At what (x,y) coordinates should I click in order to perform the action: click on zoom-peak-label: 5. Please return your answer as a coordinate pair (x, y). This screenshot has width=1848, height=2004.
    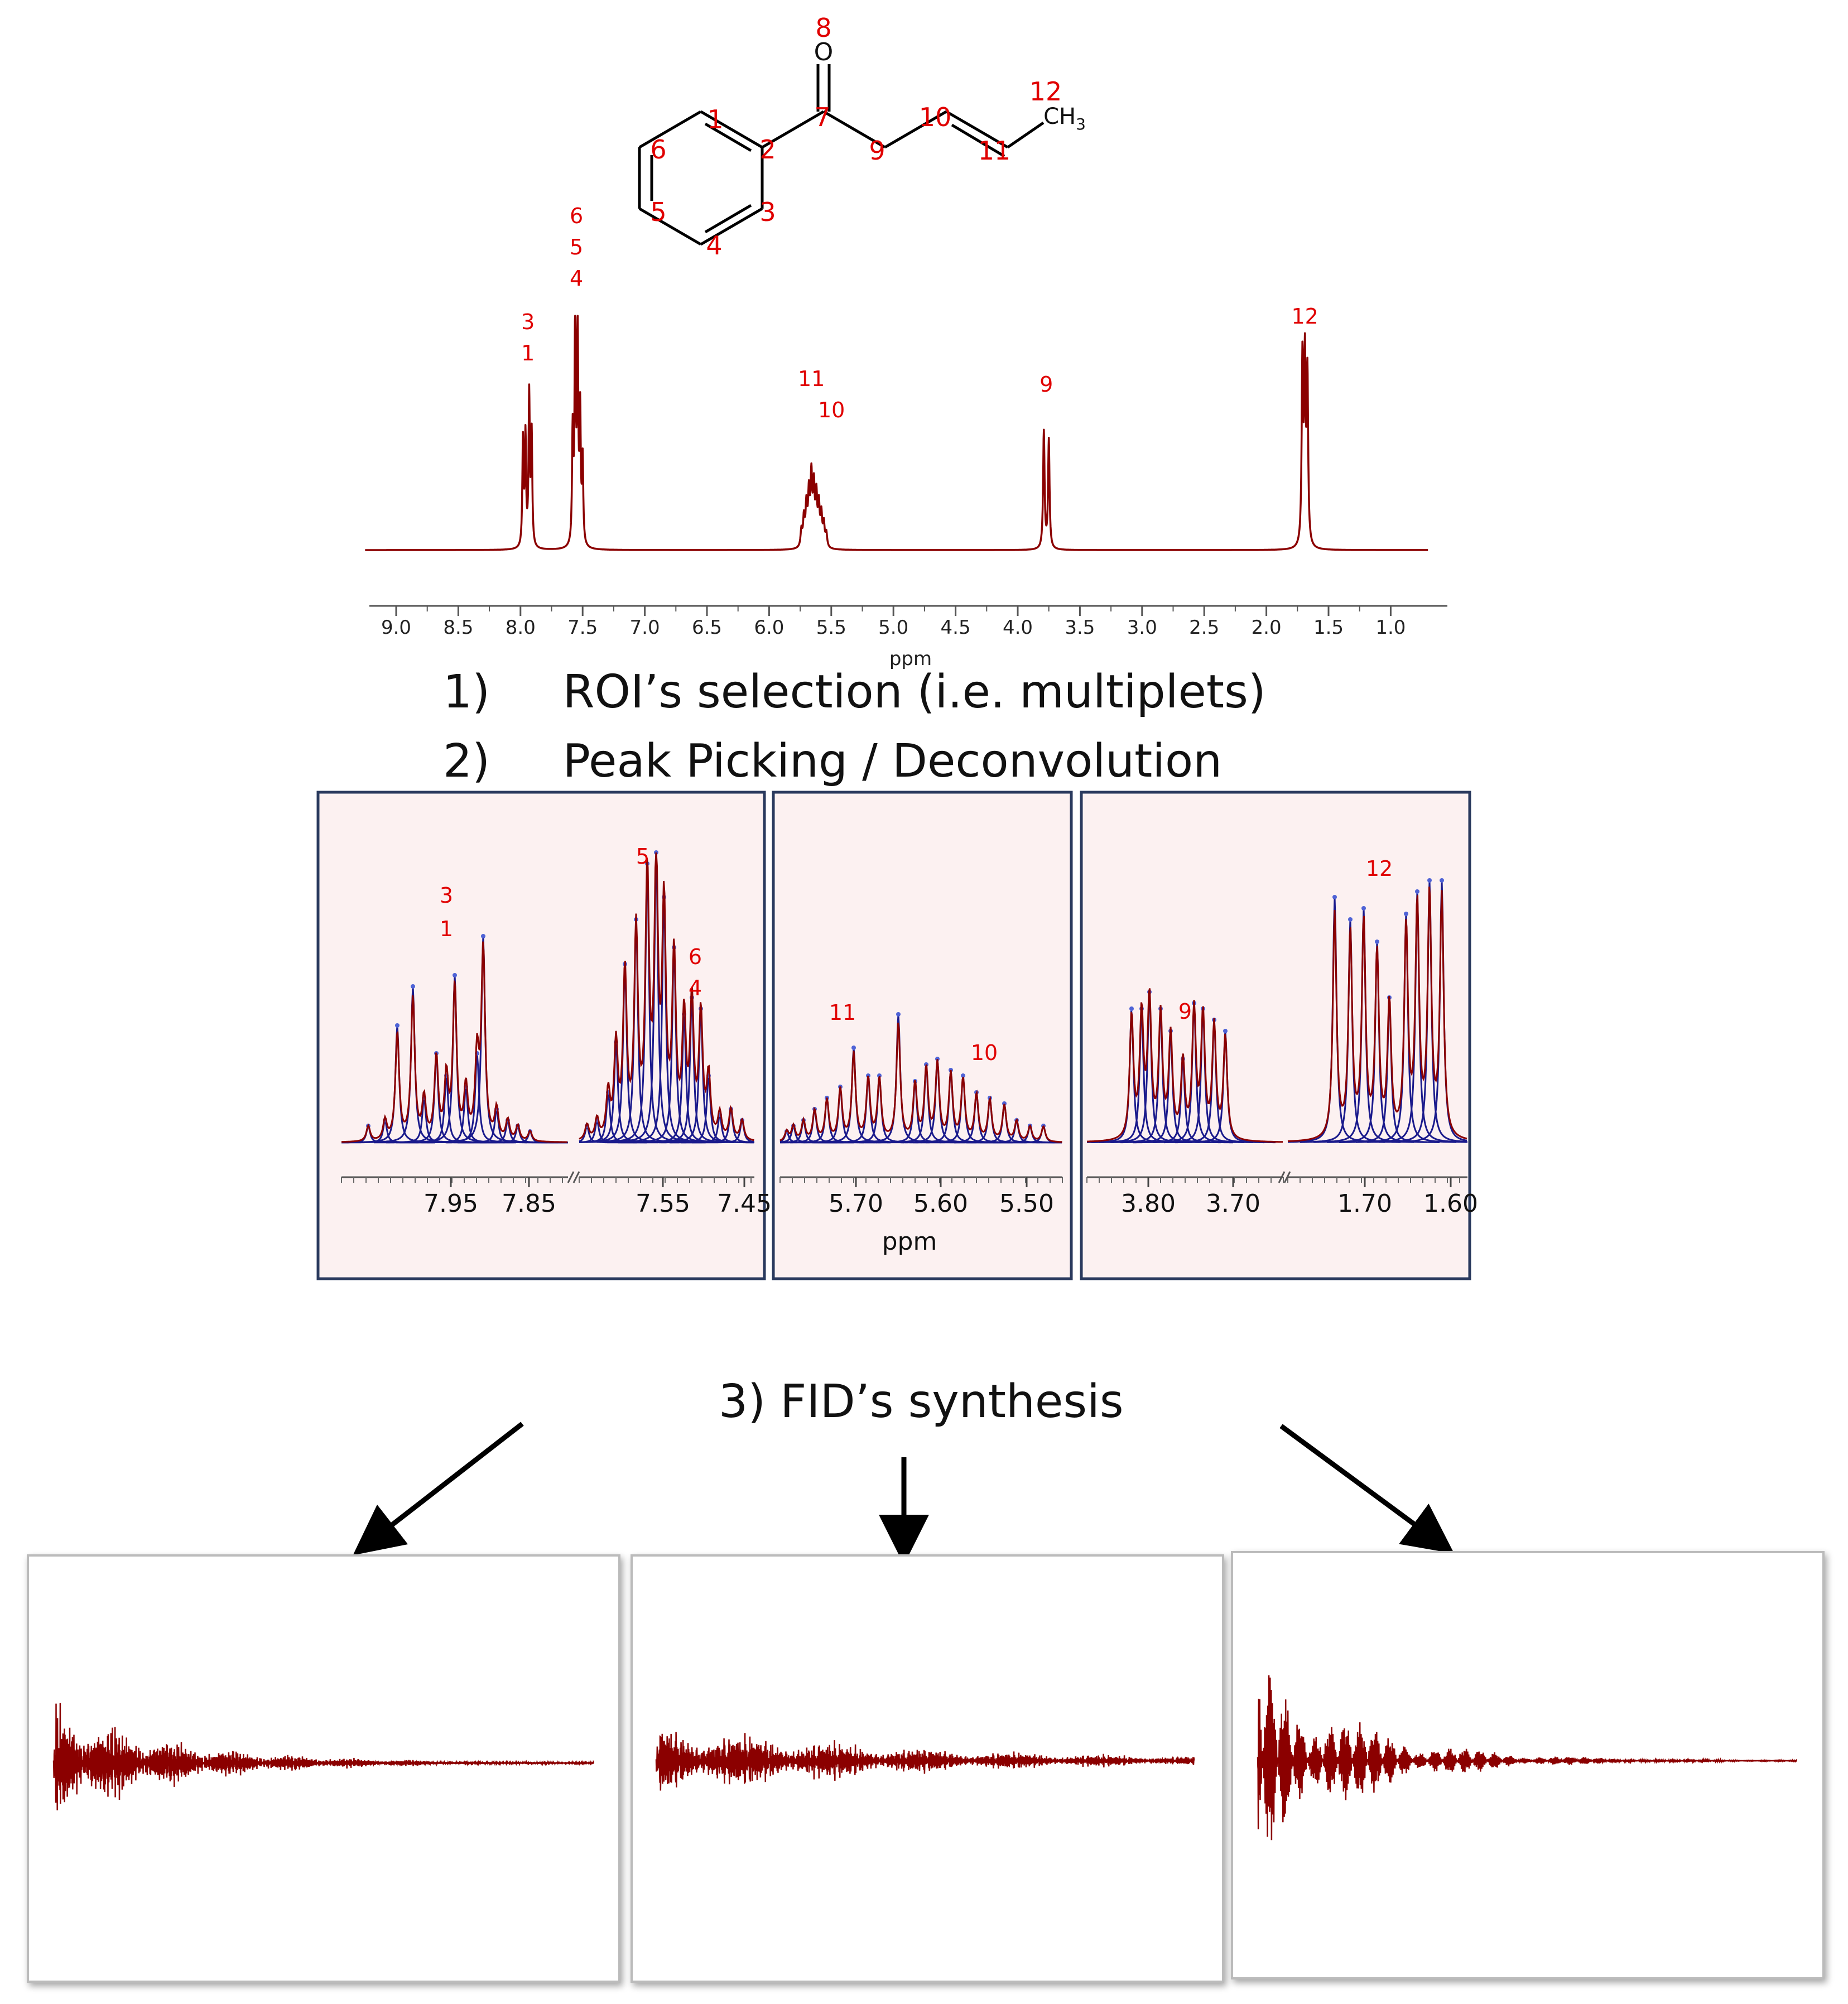
    Looking at the image, I should click on (642, 856).